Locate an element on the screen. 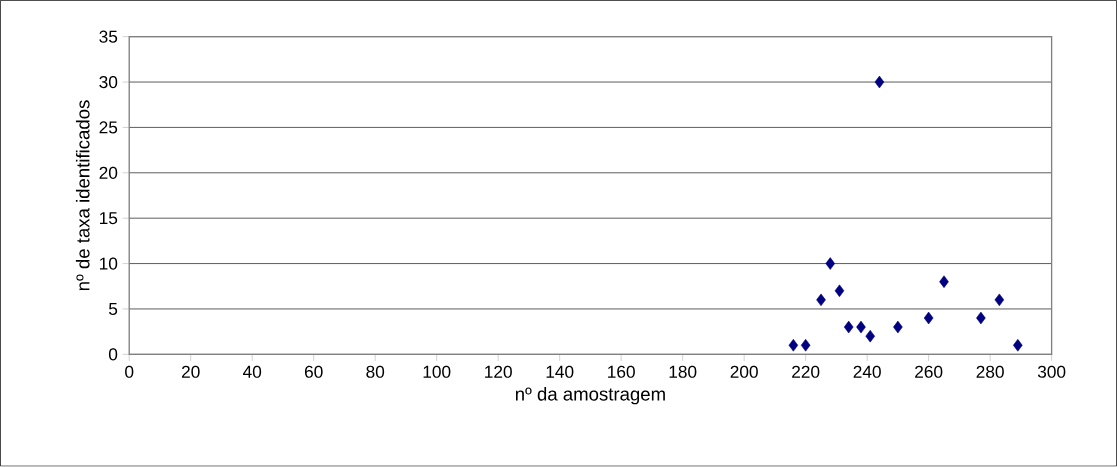 Image resolution: width=1117 pixels, height=467 pixels. x-tick-label: 60 is located at coordinates (313, 372).